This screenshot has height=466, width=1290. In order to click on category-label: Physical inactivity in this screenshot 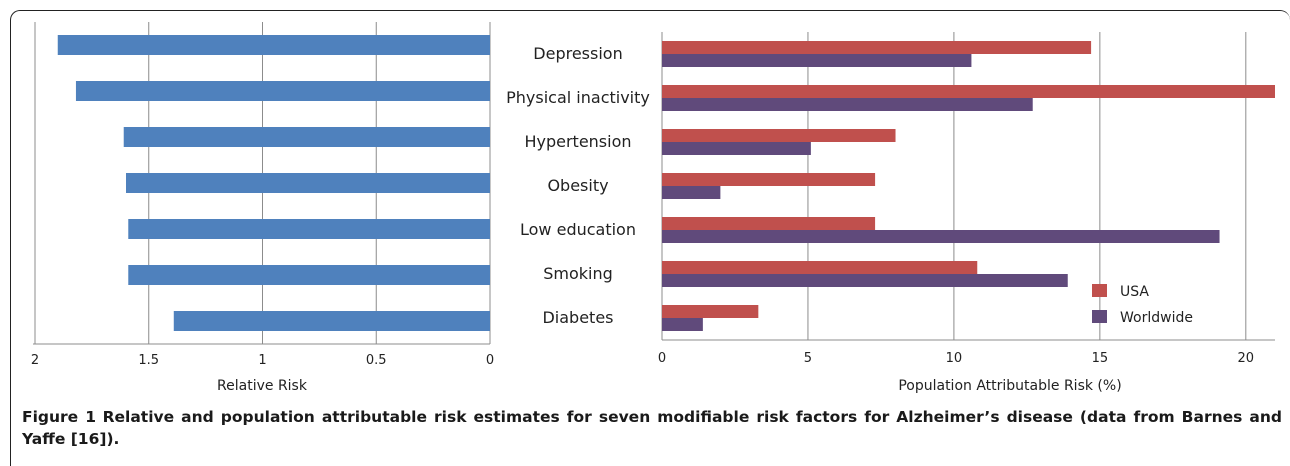, I will do `click(578, 97)`.